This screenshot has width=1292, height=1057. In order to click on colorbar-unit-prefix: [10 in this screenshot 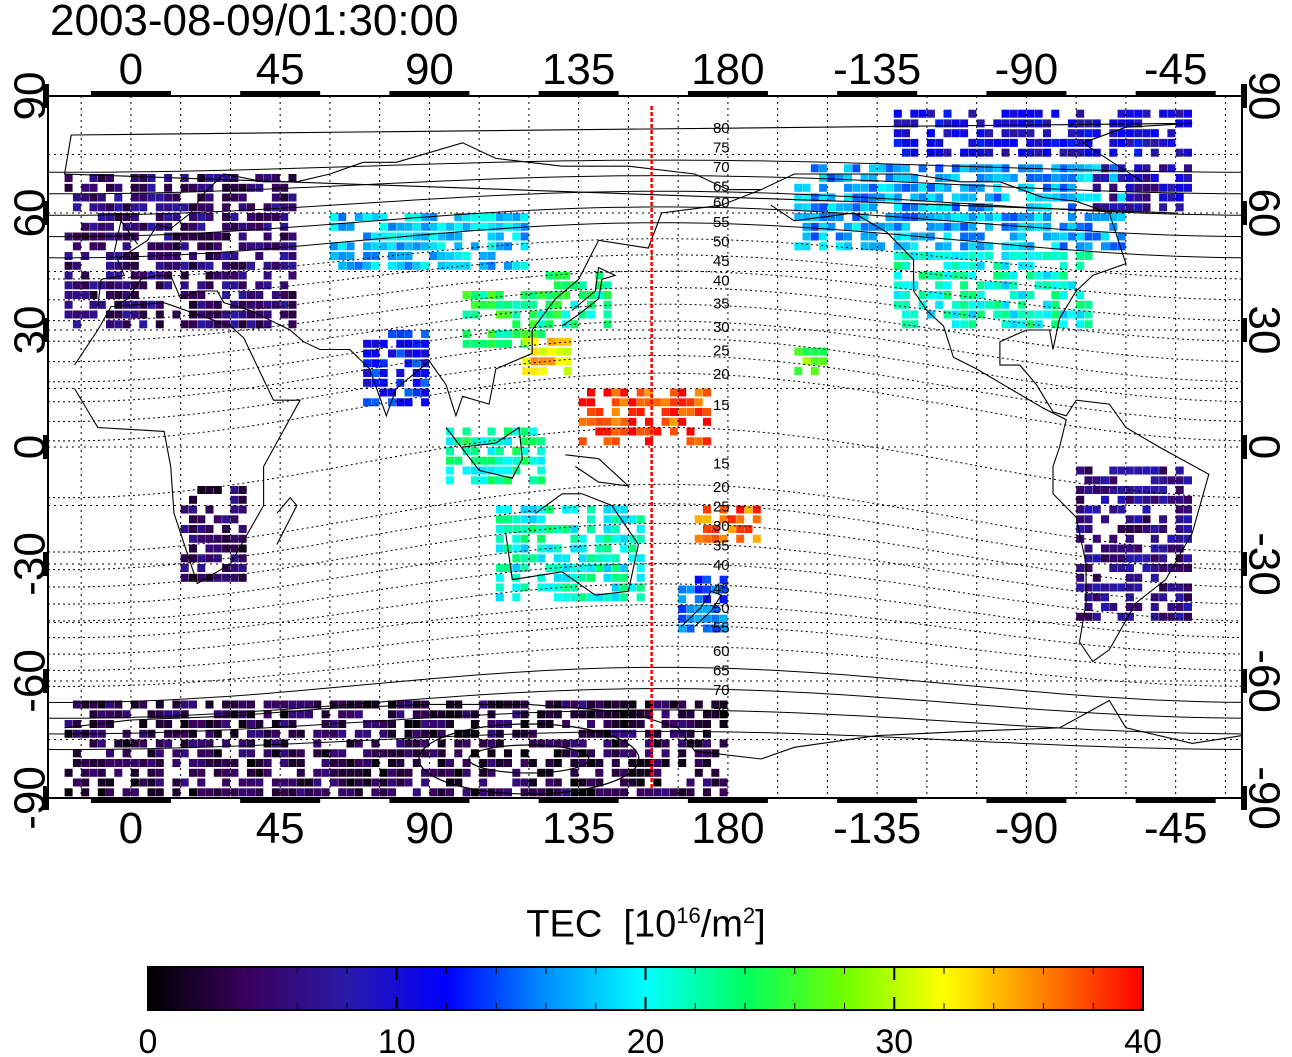, I will do `click(650, 924)`.